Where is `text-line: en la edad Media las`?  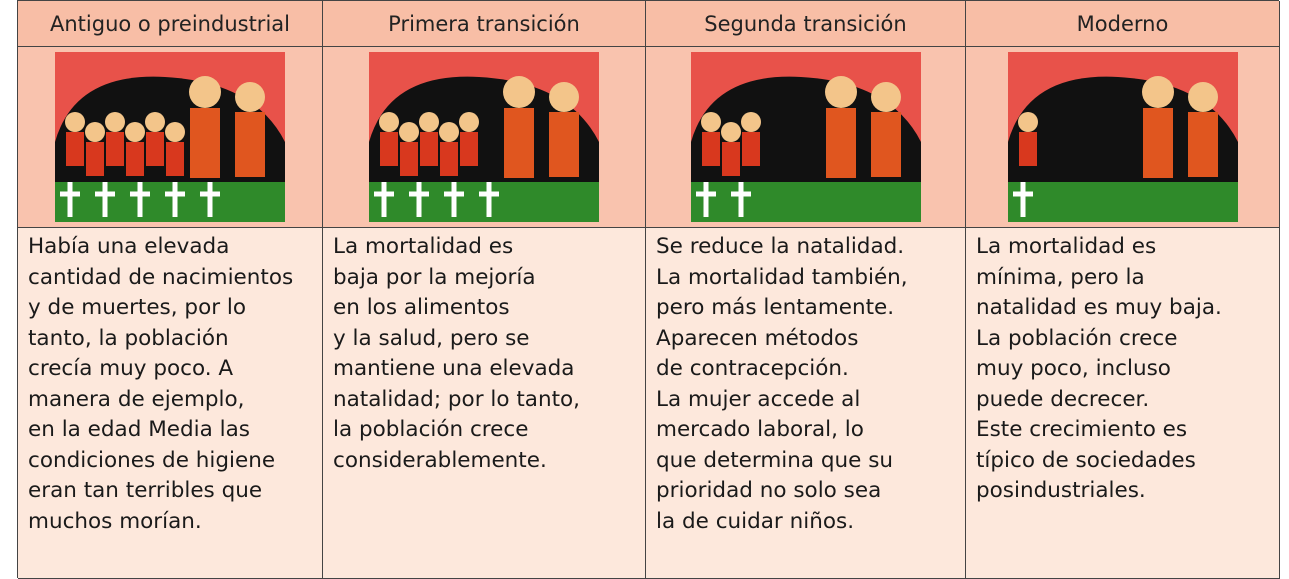 text-line: en la edad Media las is located at coordinates (139, 429).